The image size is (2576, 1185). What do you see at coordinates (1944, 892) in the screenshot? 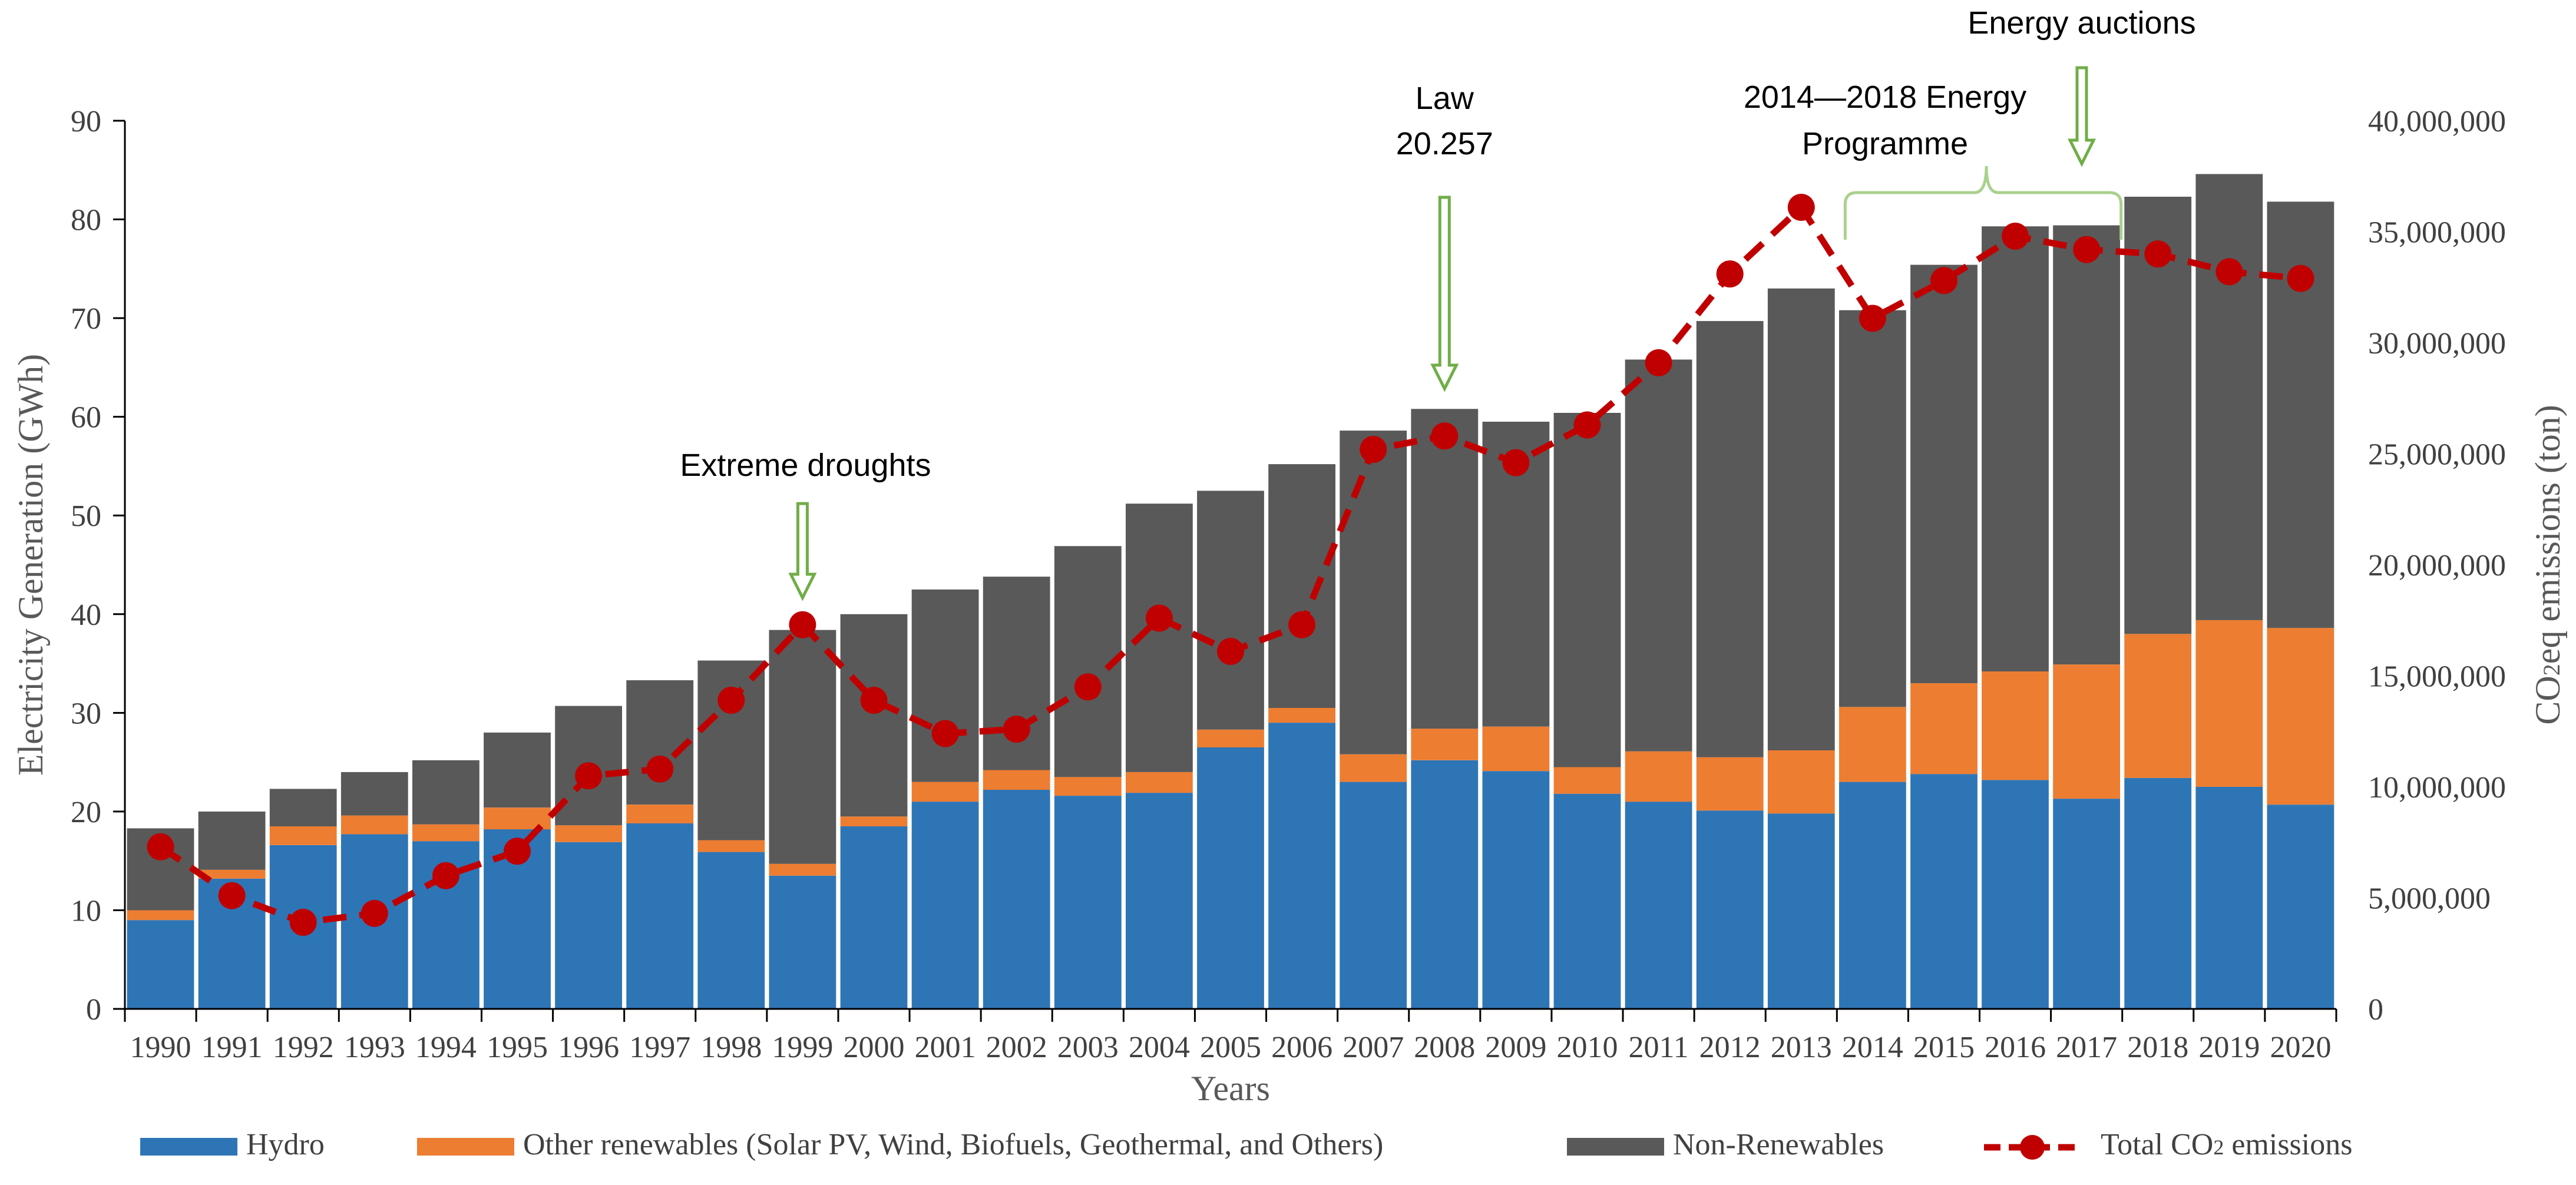
I see `bar-hydro-2015` at bounding box center [1944, 892].